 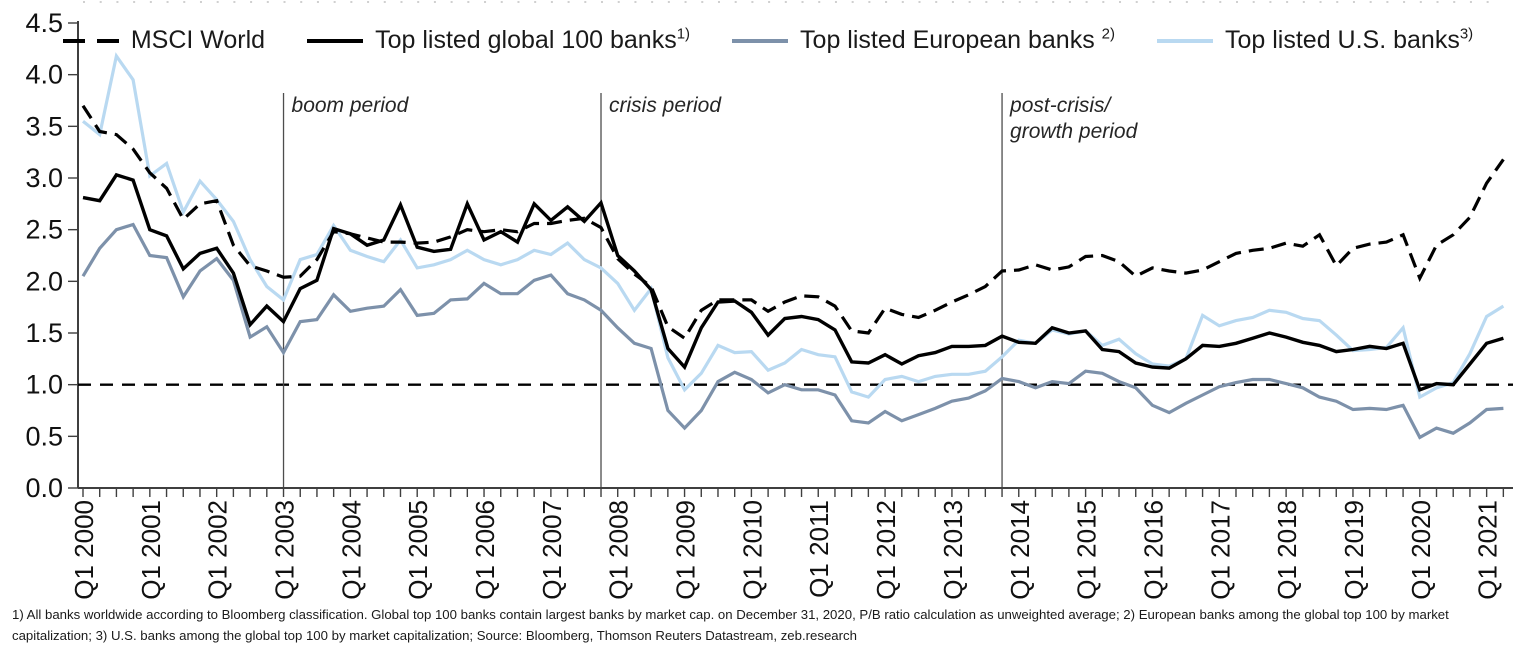 I want to click on legend-label-msci-world: MSCI World, so click(x=198, y=40).